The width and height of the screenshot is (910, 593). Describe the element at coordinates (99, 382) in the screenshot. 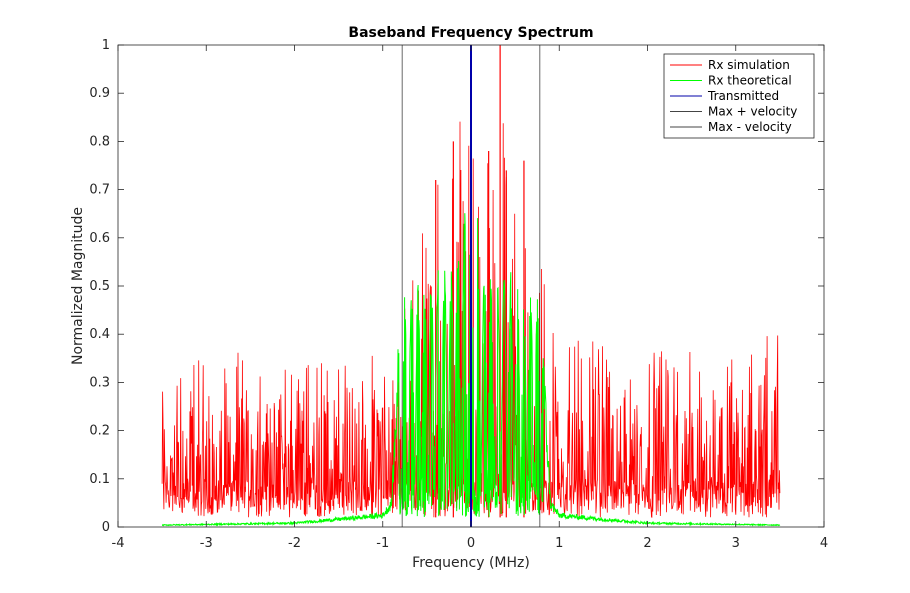

I see `y-tick-label: 0.3` at that location.